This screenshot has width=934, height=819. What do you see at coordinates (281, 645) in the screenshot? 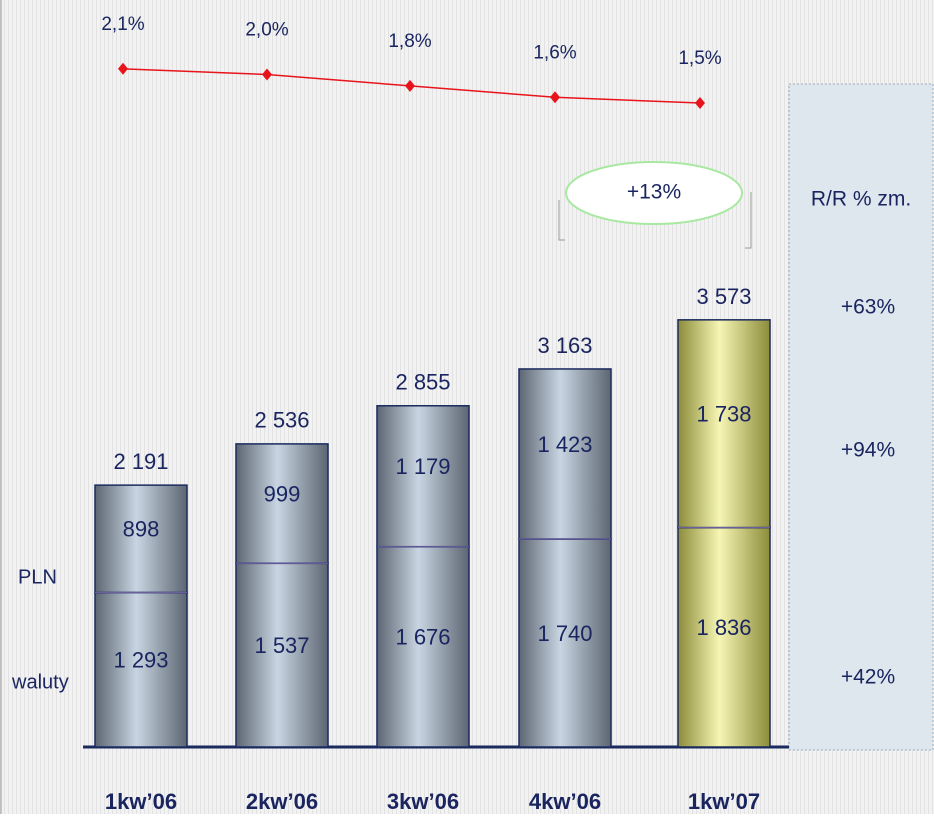
I see `value-label: 1 537` at bounding box center [281, 645].